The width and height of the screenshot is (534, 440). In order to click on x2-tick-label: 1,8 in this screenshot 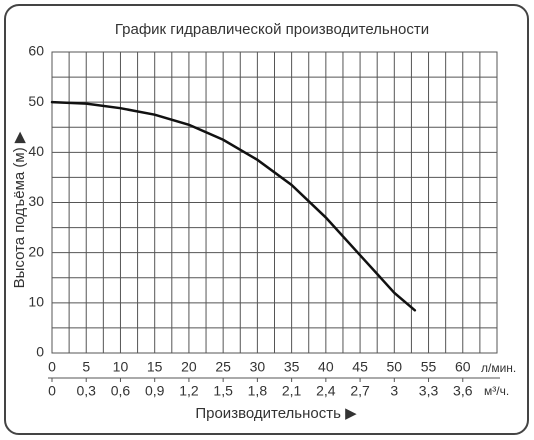, I will do `click(258, 391)`.